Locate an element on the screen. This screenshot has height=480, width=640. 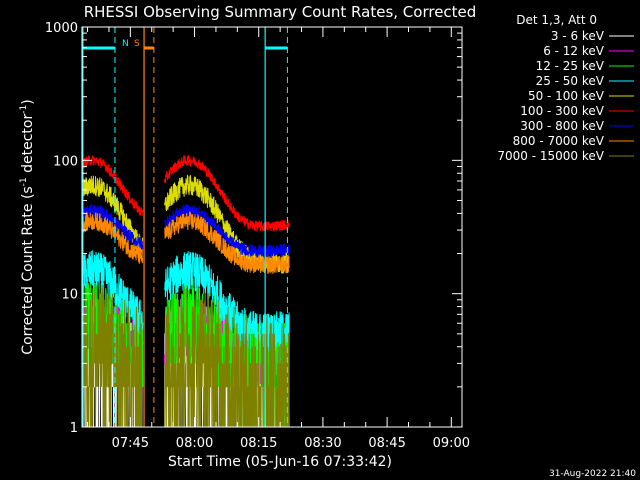
y-tick-label: 100 is located at coordinates (65, 161).